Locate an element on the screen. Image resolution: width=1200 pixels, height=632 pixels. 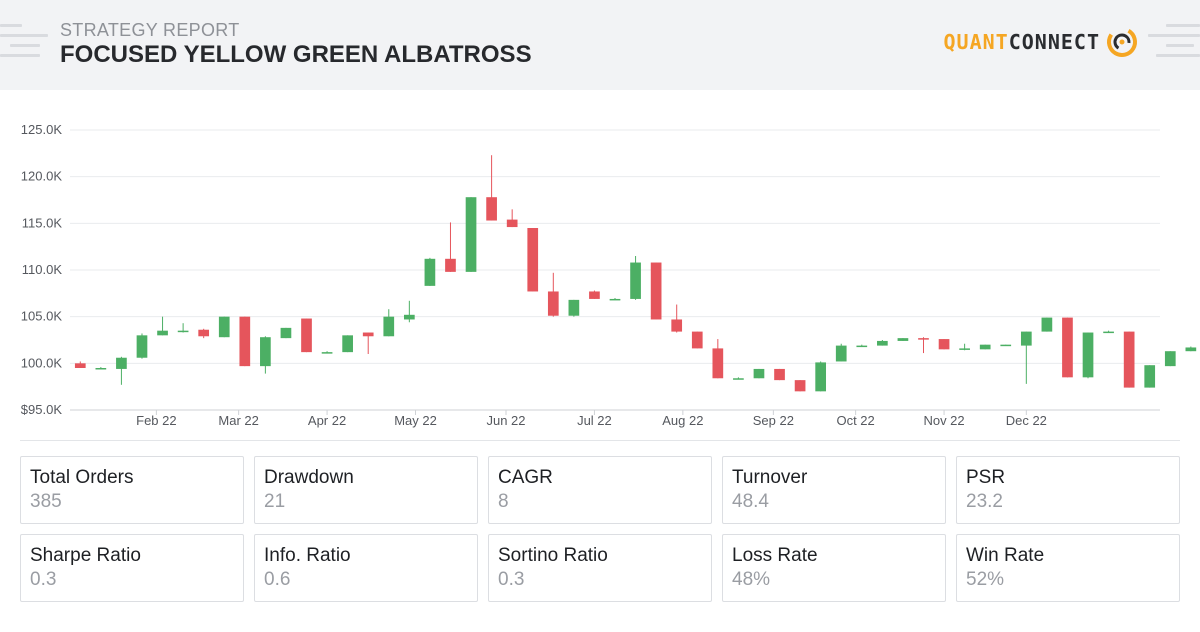
x-tick-label: Mar 22 is located at coordinates (238, 420).